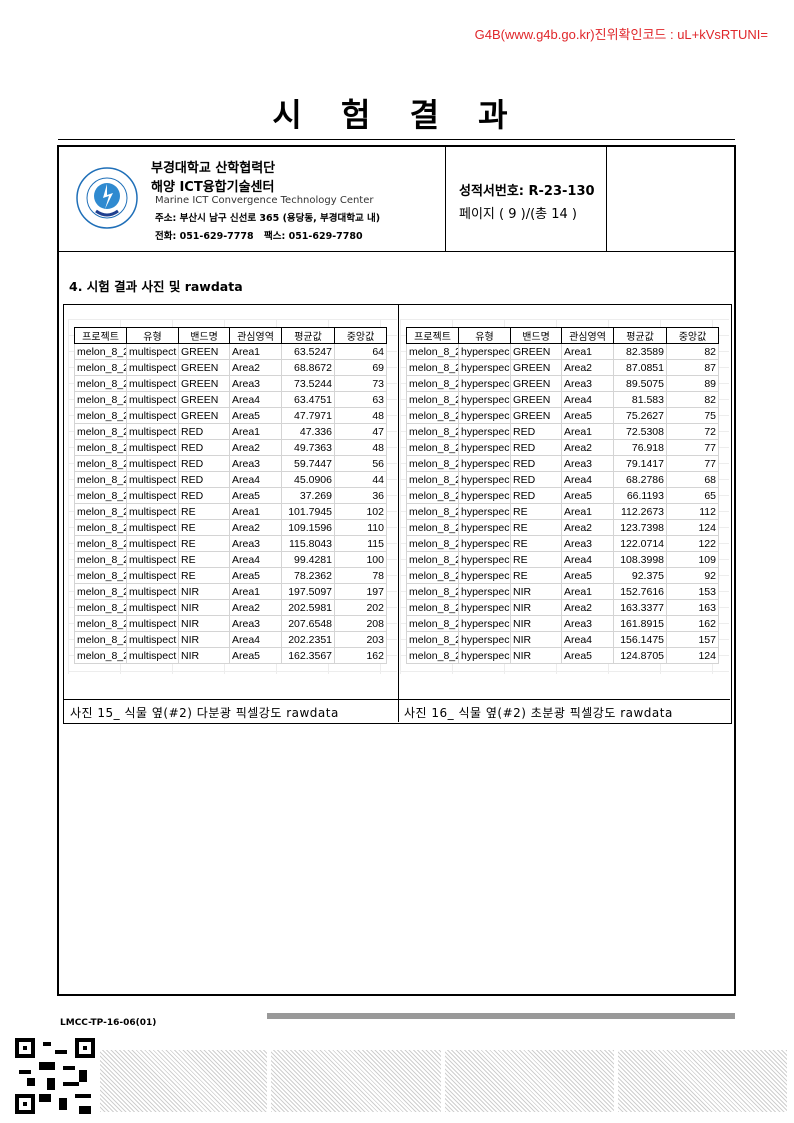  Describe the element at coordinates (606, 199) in the screenshot. I see `header-divider` at that location.